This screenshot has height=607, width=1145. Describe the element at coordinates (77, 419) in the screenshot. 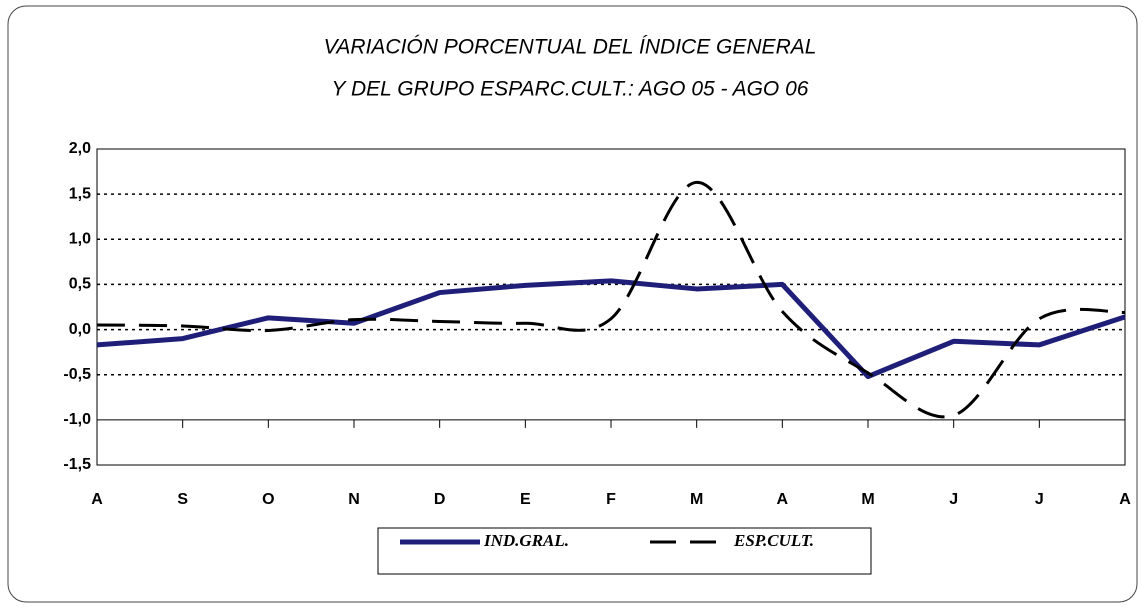

I see `y-tick-label: -1,0` at that location.